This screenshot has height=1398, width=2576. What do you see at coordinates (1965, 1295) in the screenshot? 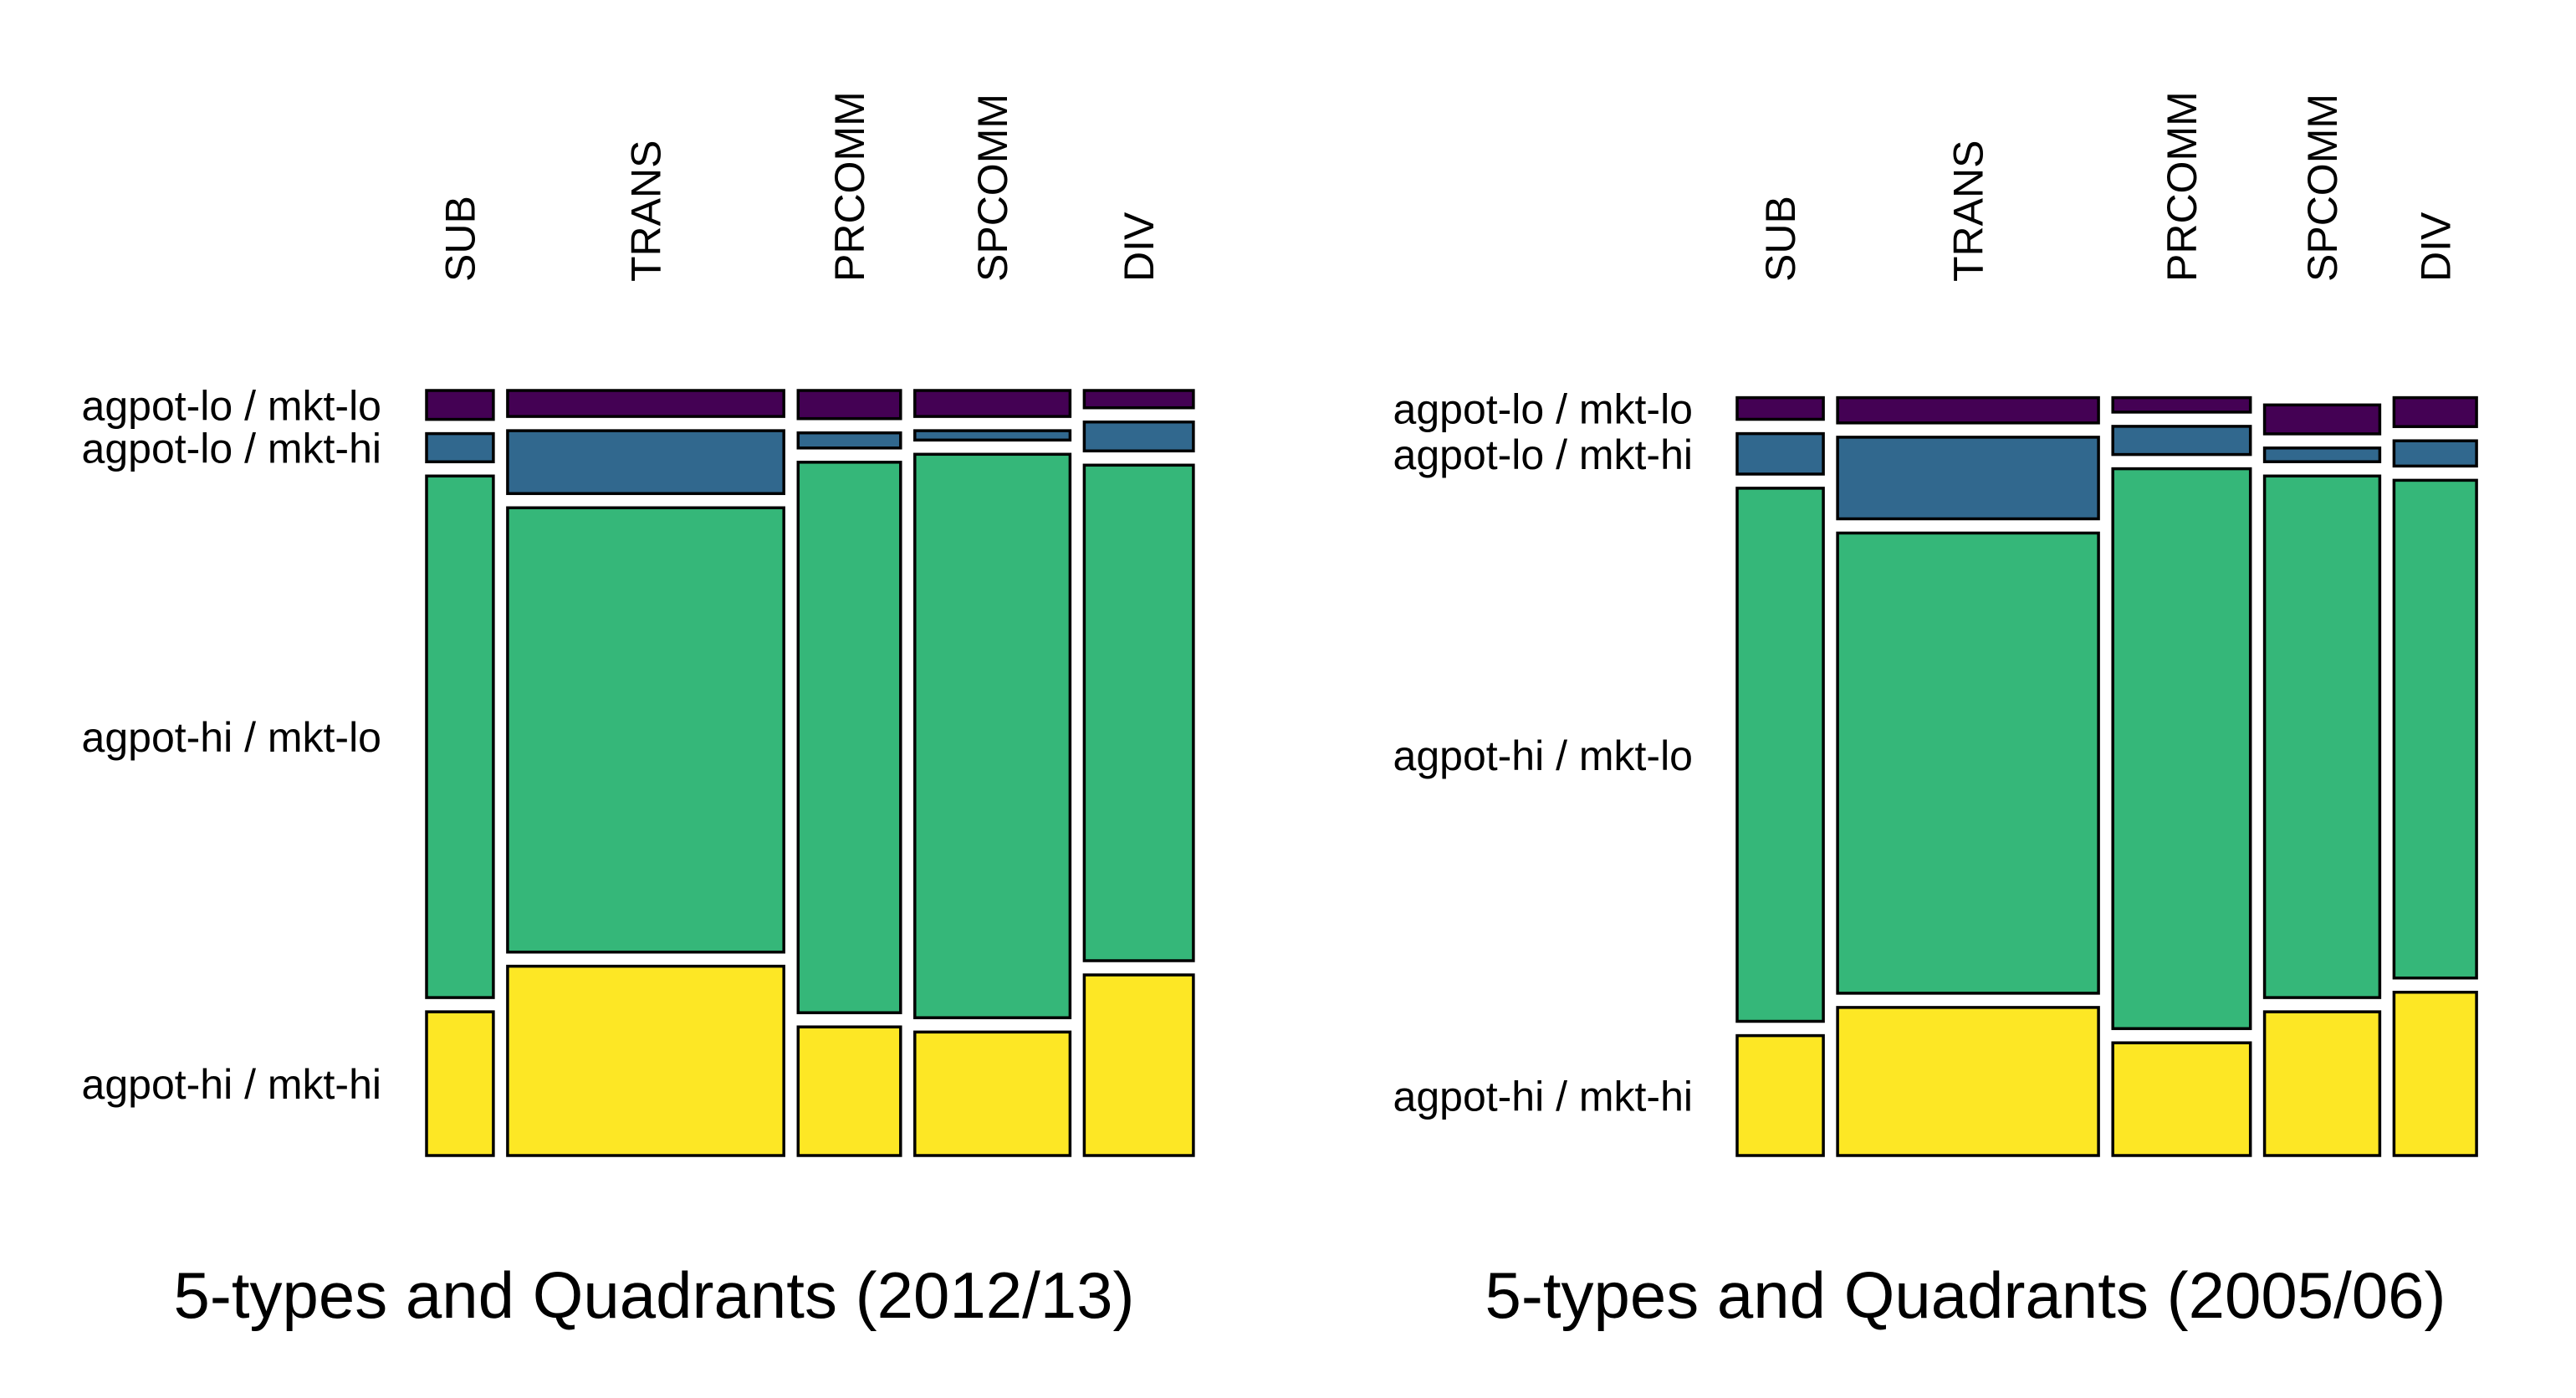
I see `chart-title: 5-types and Quadrants (2005/06)` at bounding box center [1965, 1295].